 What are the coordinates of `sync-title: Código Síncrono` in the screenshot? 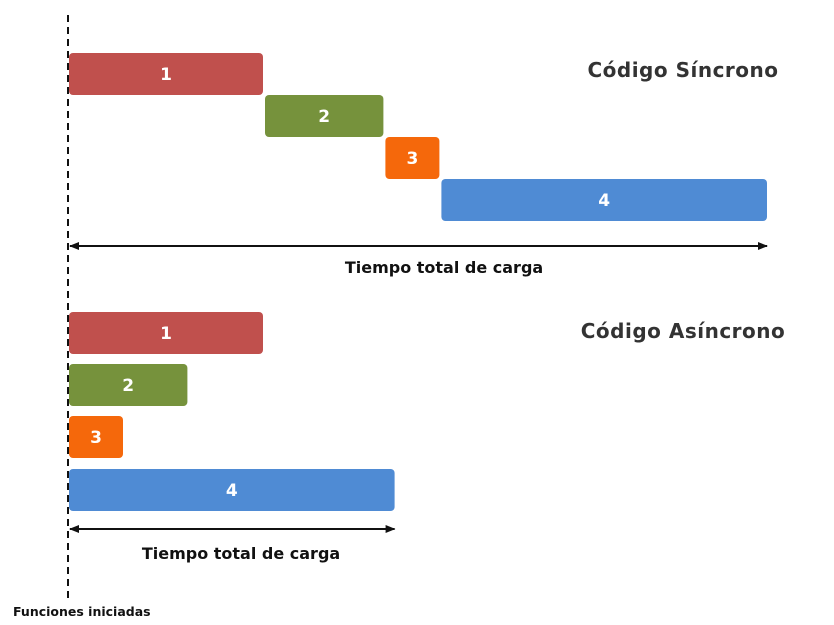 It's located at (682, 70).